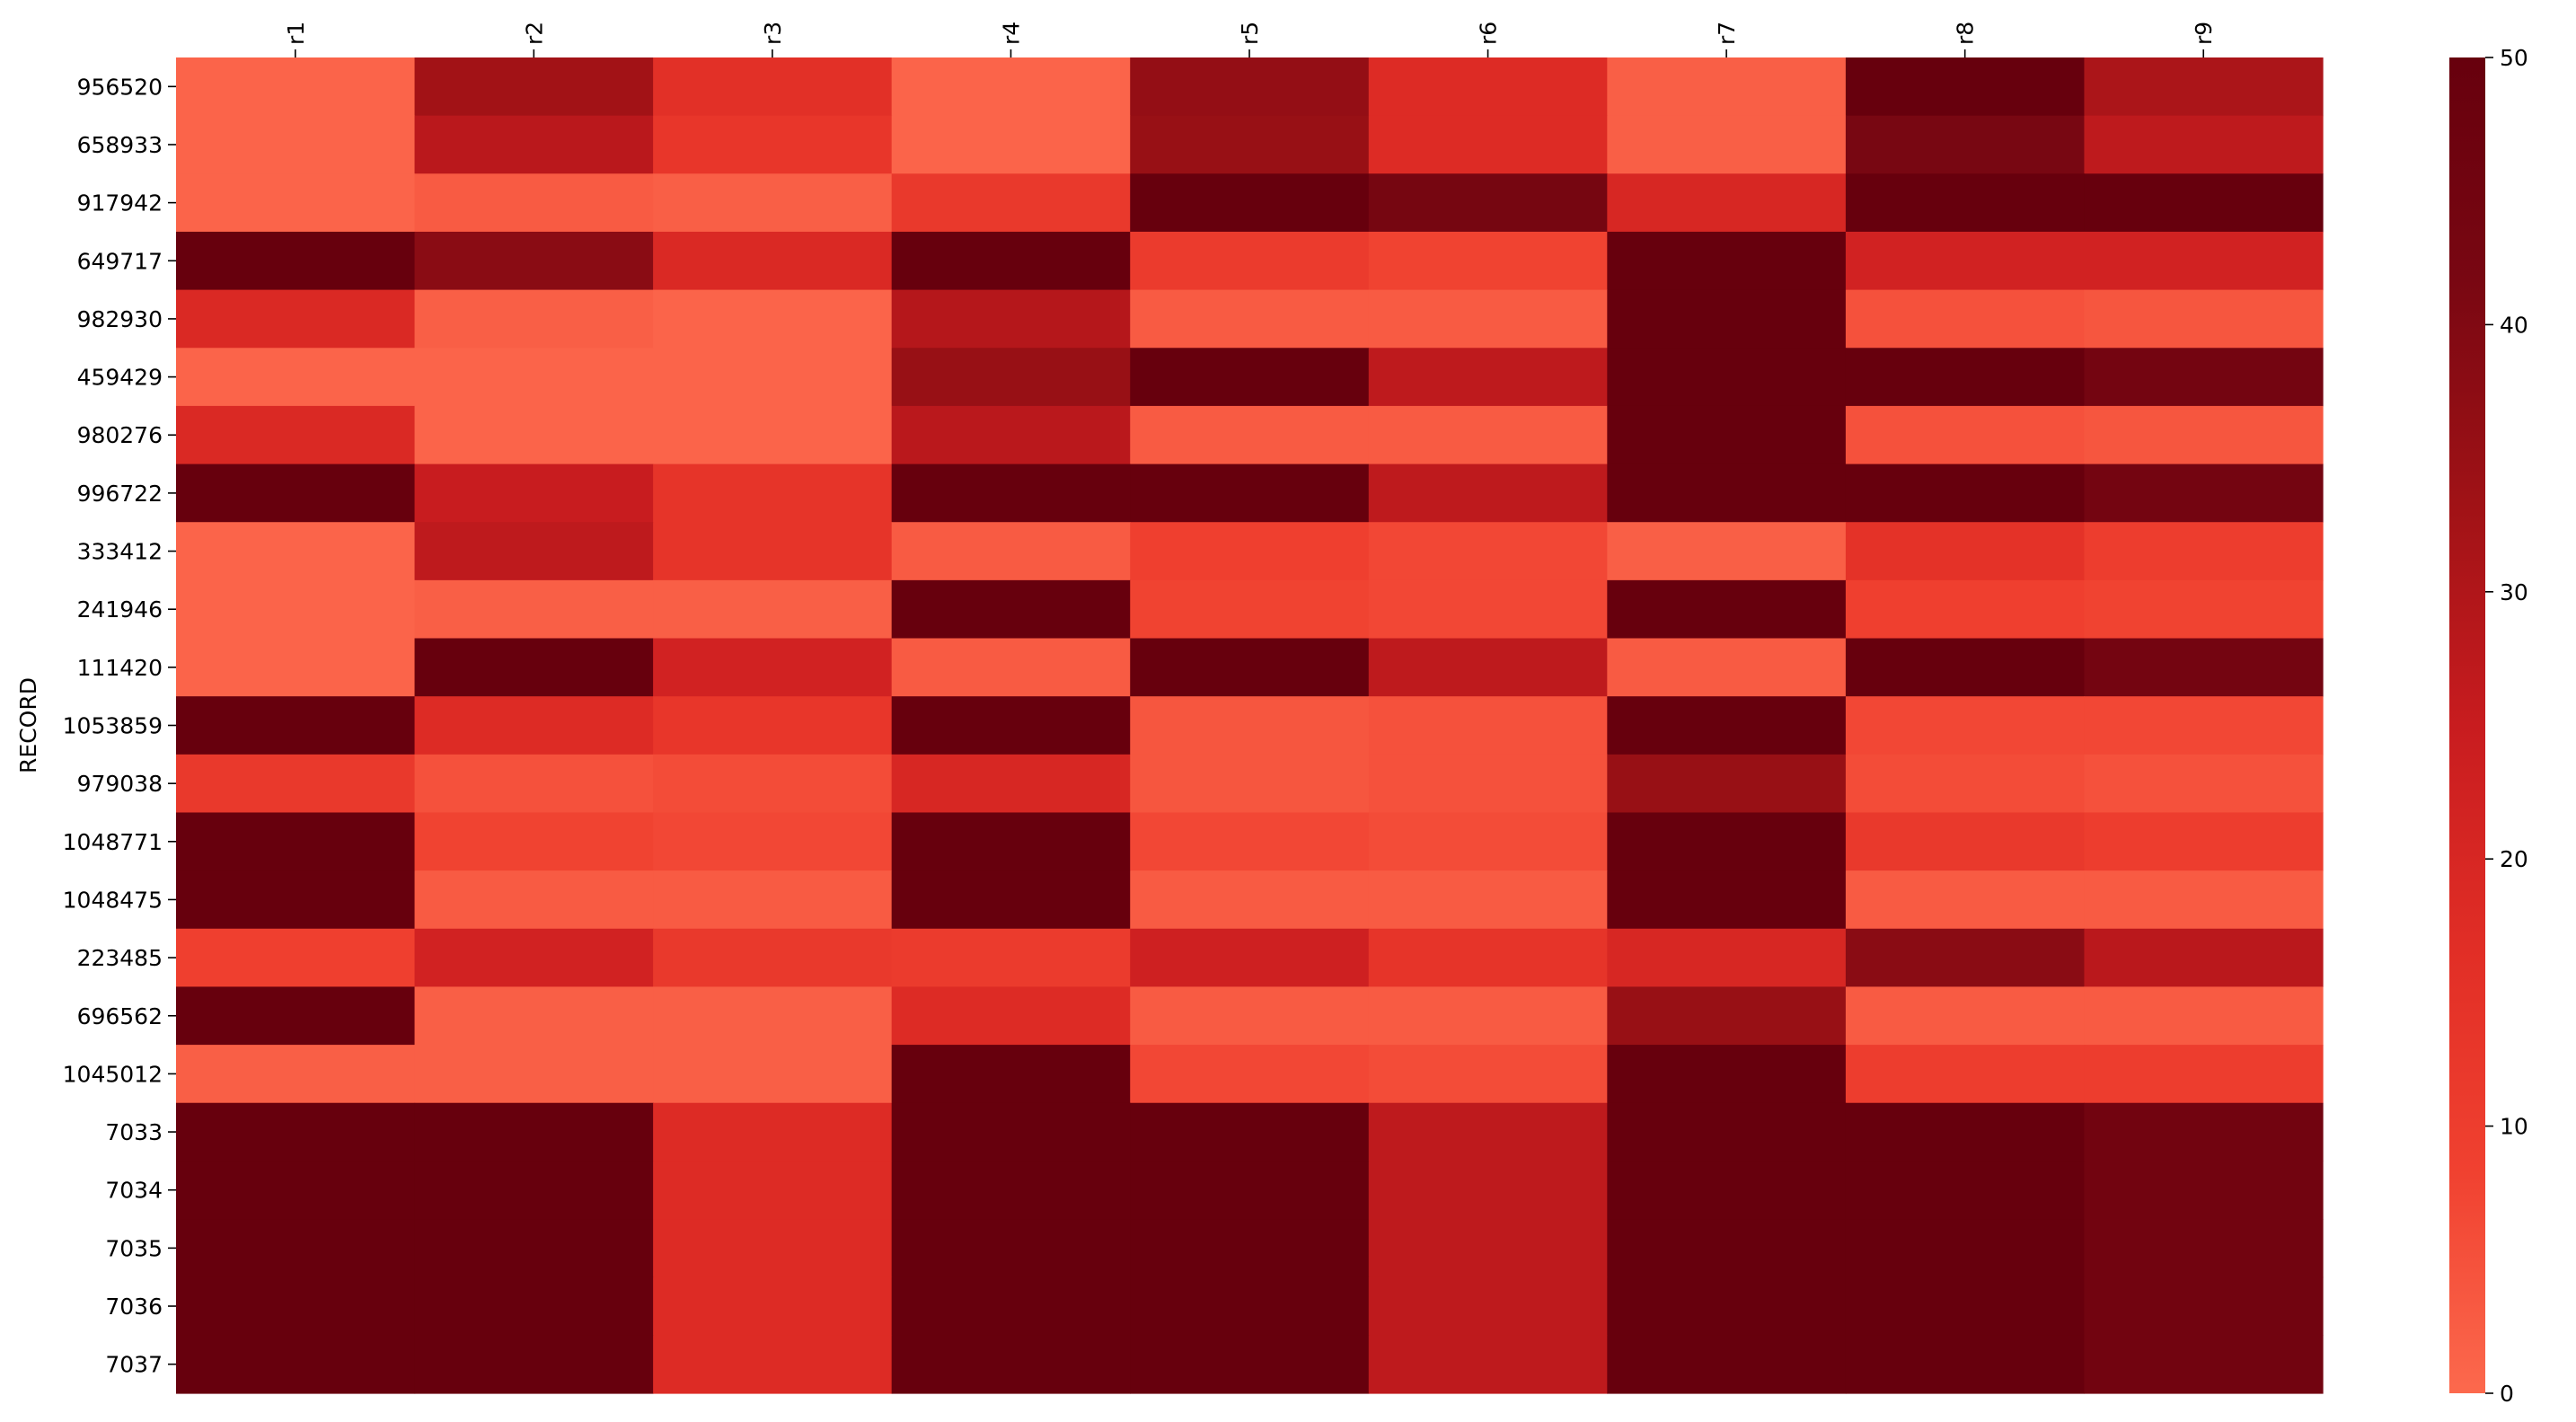  I want to click on x-tick-label: r4, so click(1011, 33).